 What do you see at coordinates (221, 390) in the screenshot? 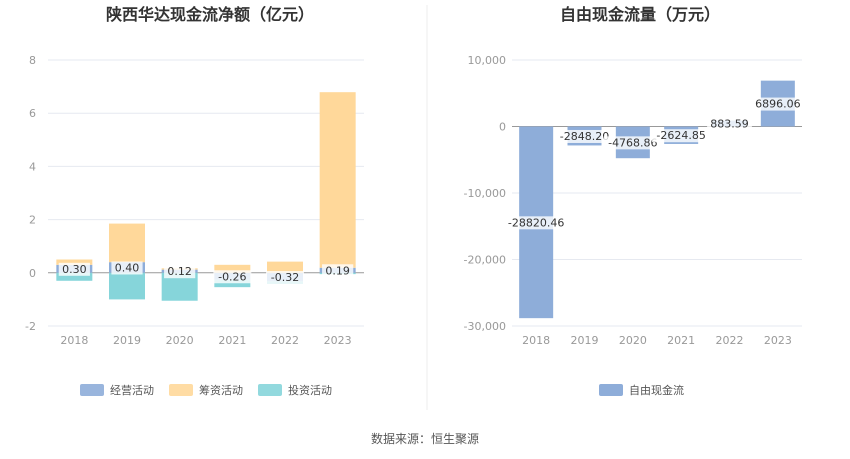
I see `legend-label: 筹资活动` at bounding box center [221, 390].